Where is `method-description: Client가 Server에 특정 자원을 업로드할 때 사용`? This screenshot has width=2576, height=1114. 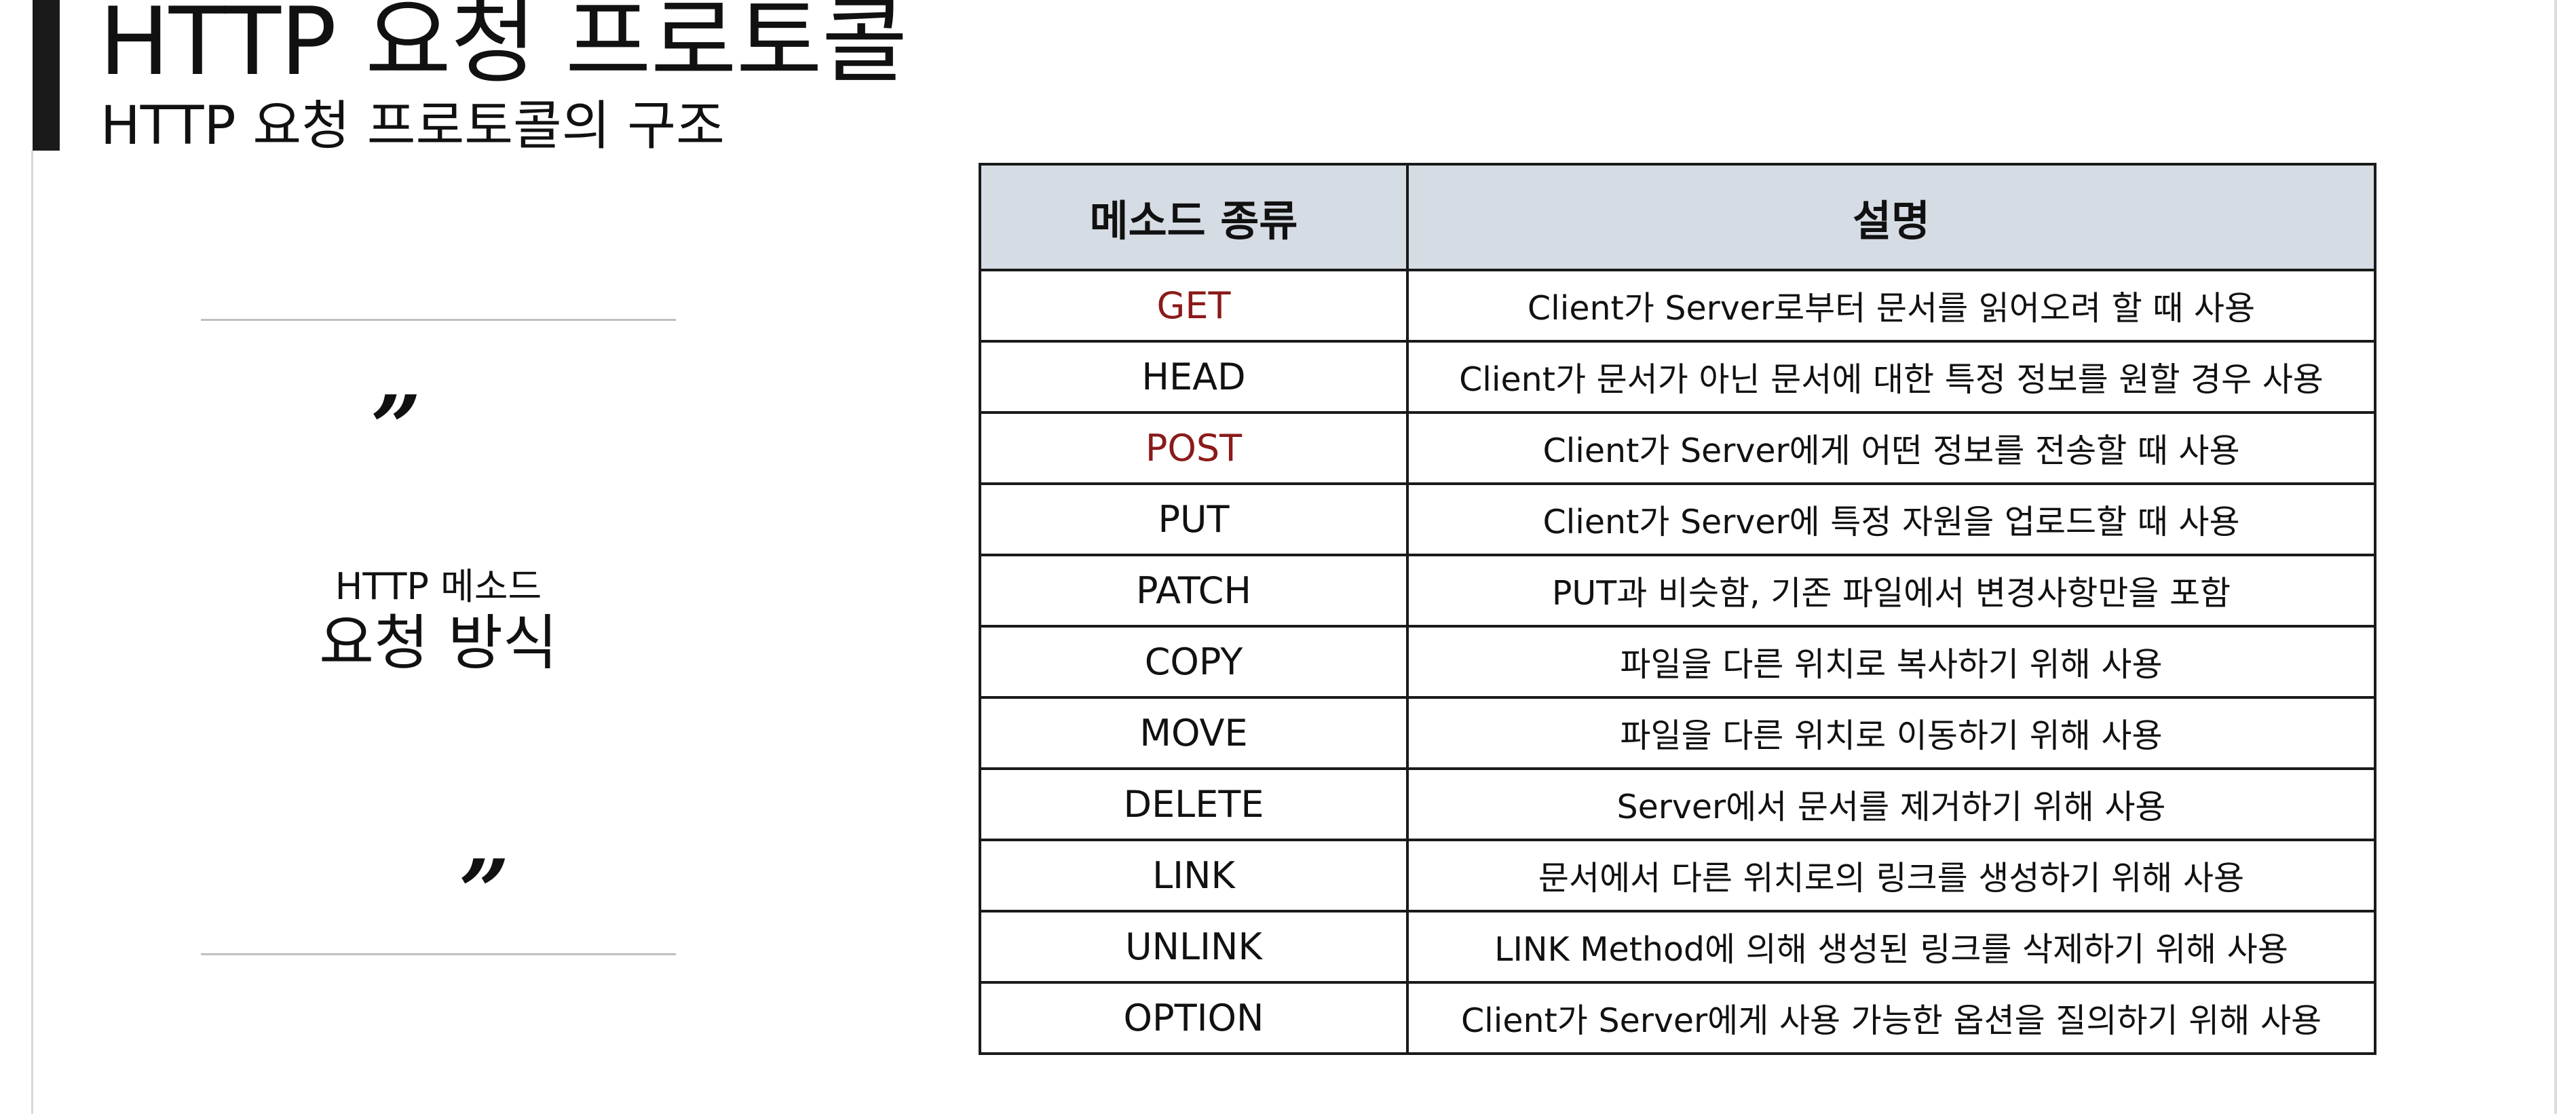 method-description: Client가 Server에 특정 자원을 업로드할 때 사용 is located at coordinates (1891, 519).